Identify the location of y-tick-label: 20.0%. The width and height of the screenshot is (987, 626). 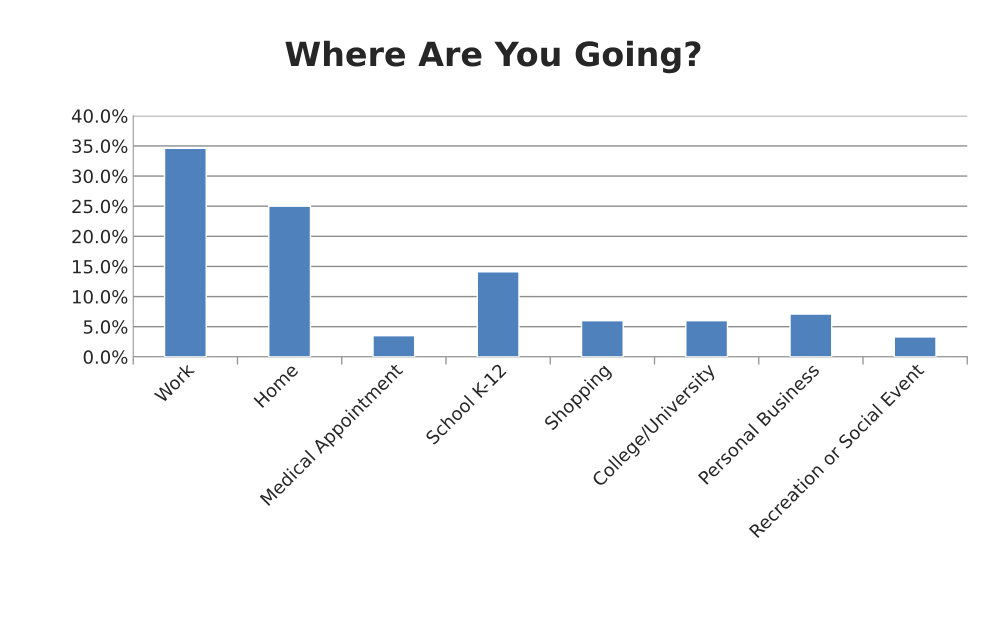
(100, 237).